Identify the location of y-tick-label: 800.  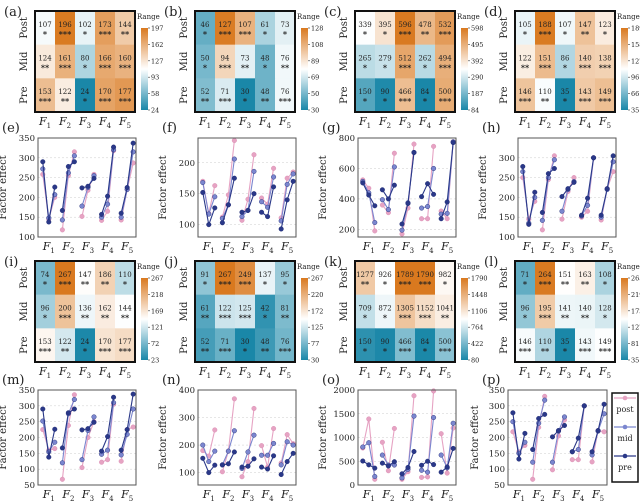
(347, 139).